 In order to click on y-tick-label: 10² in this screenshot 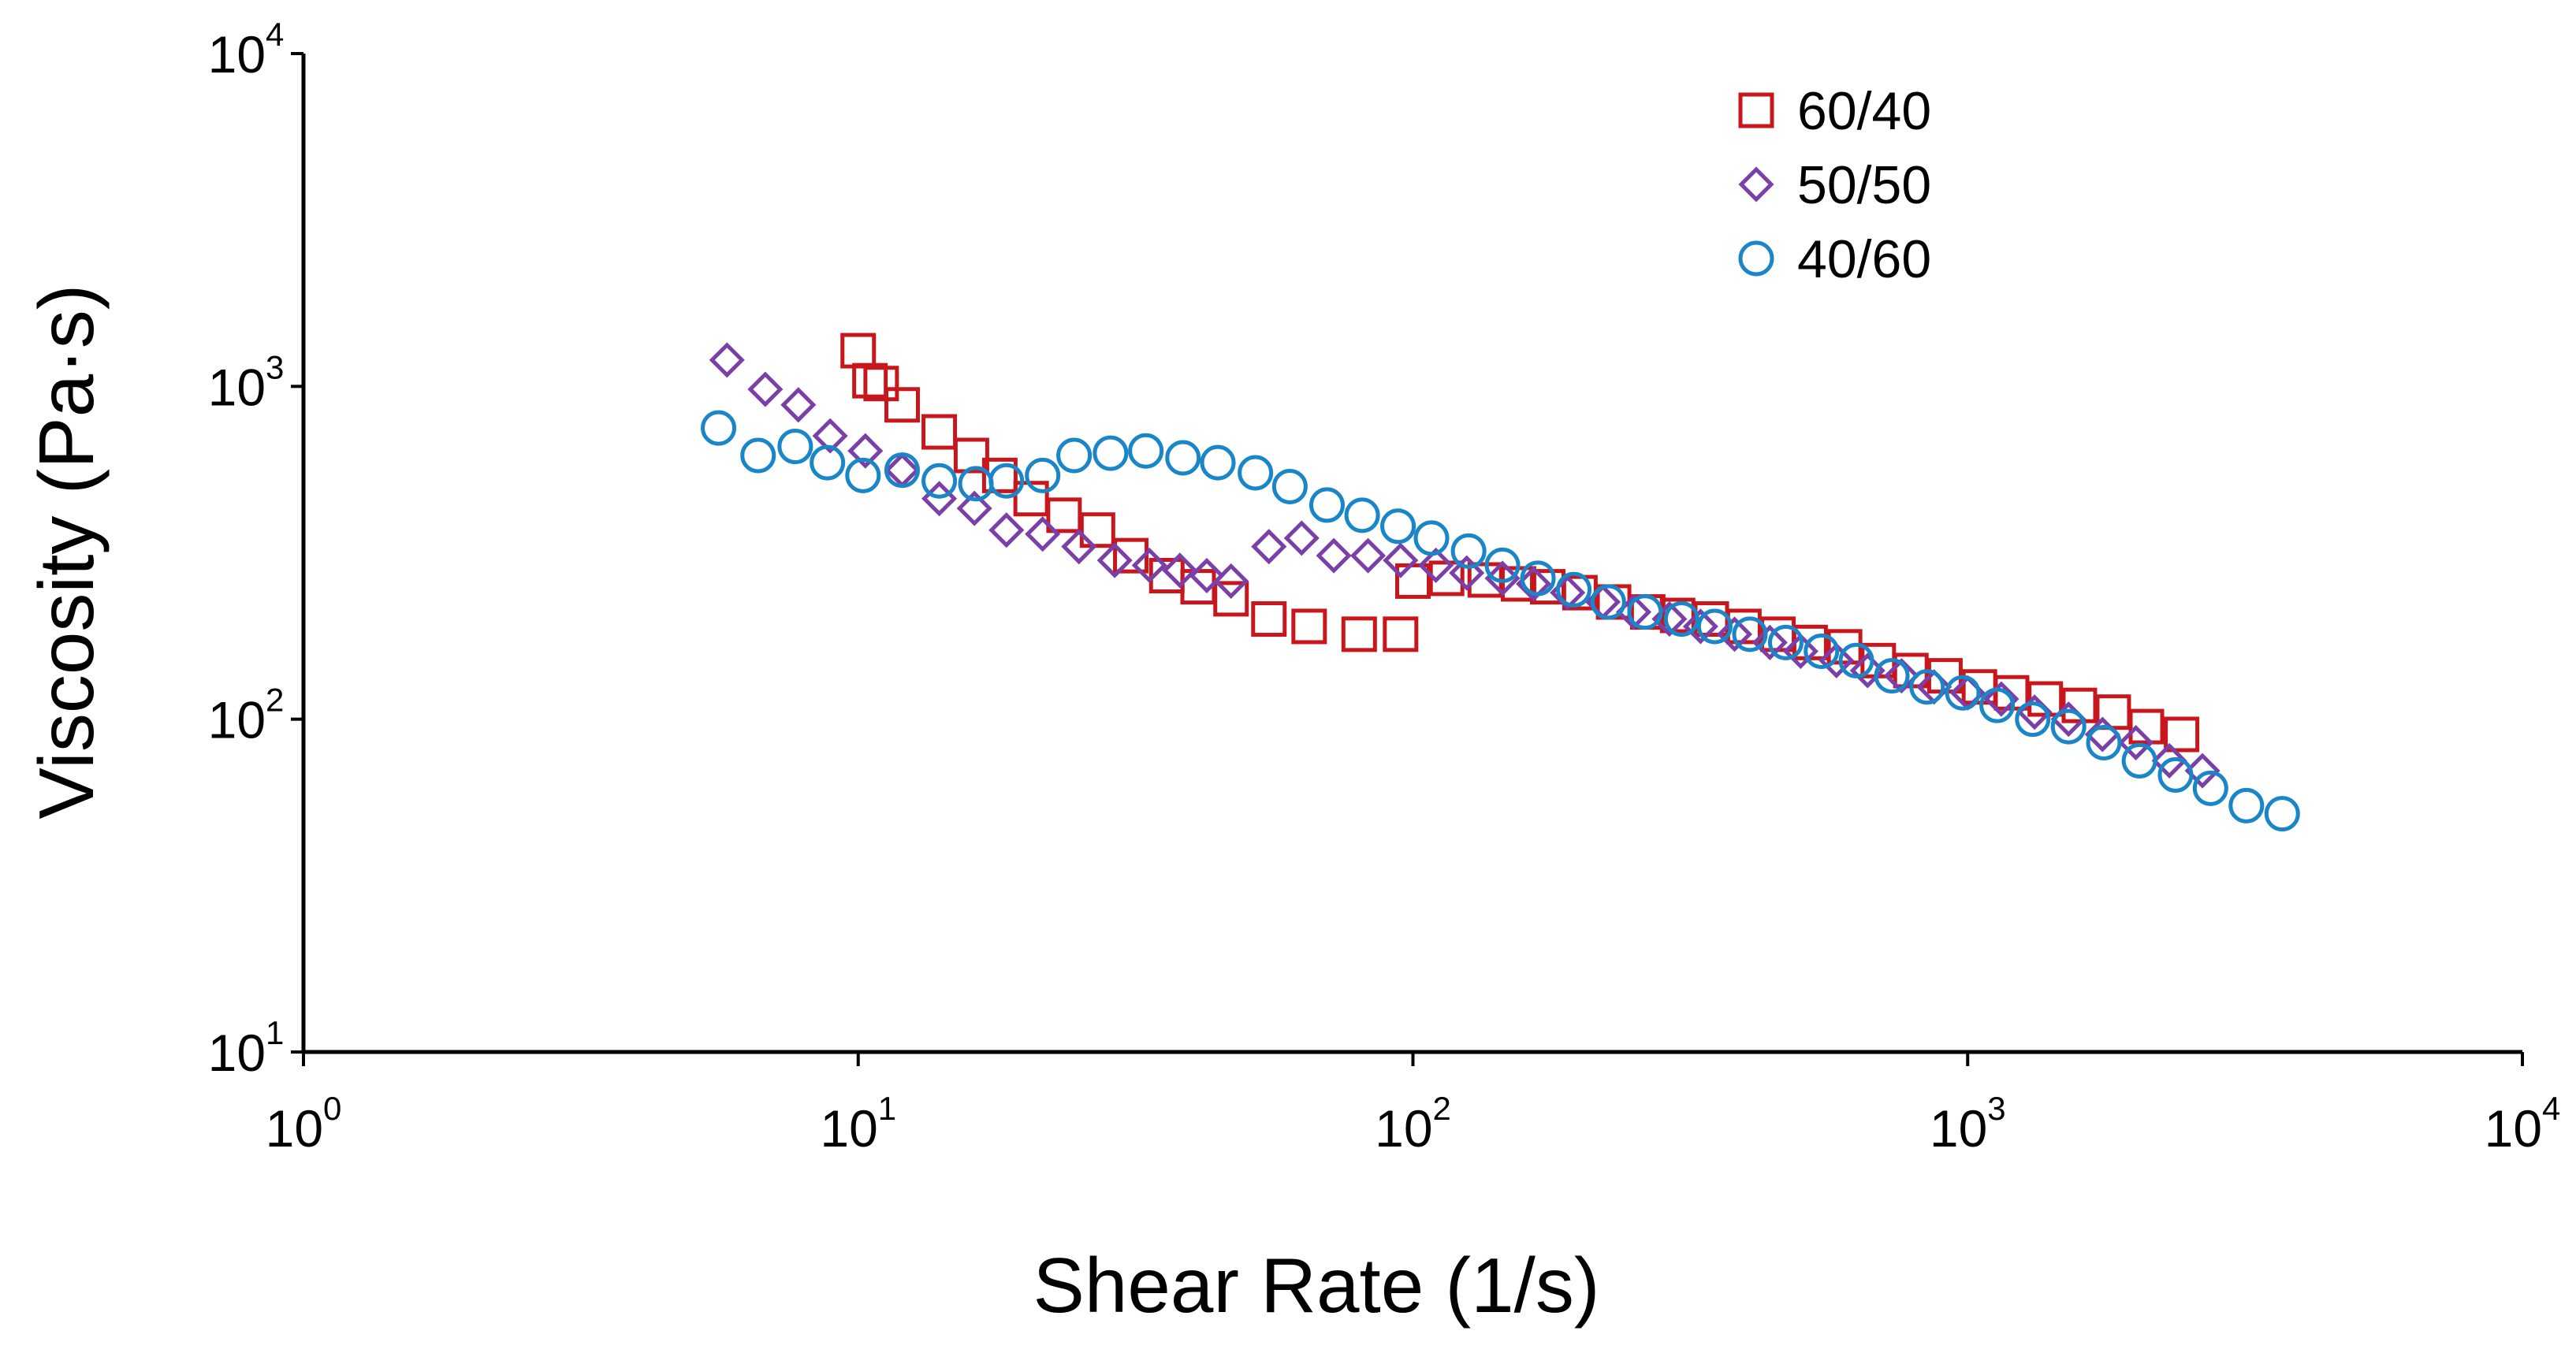, I will do `click(246, 715)`.